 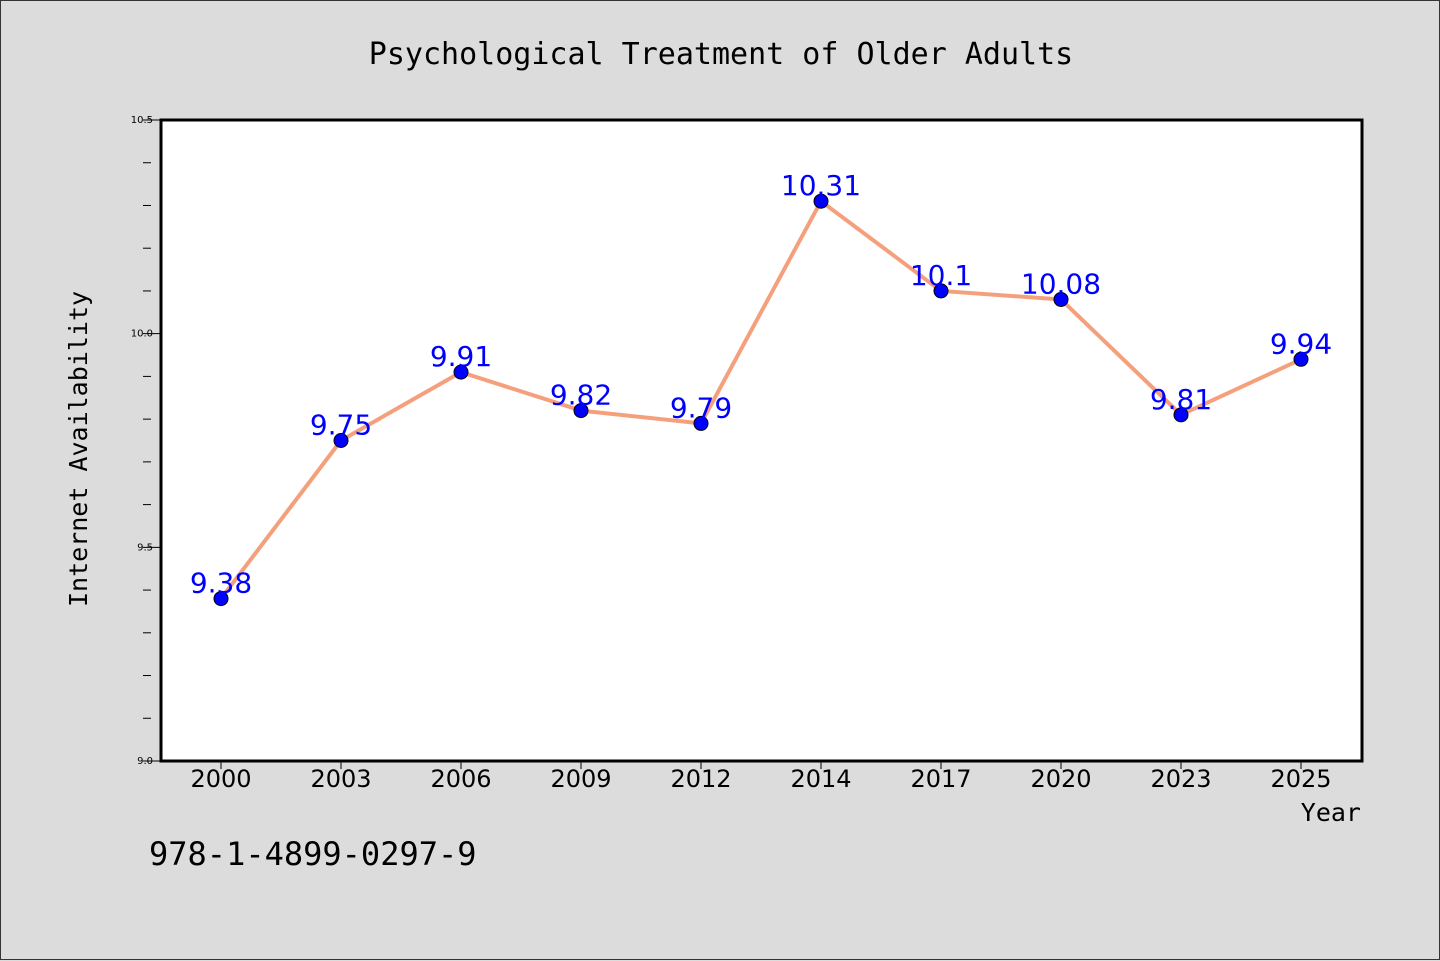 What do you see at coordinates (820, 779) in the screenshot?
I see `x-tick-label: 2014` at bounding box center [820, 779].